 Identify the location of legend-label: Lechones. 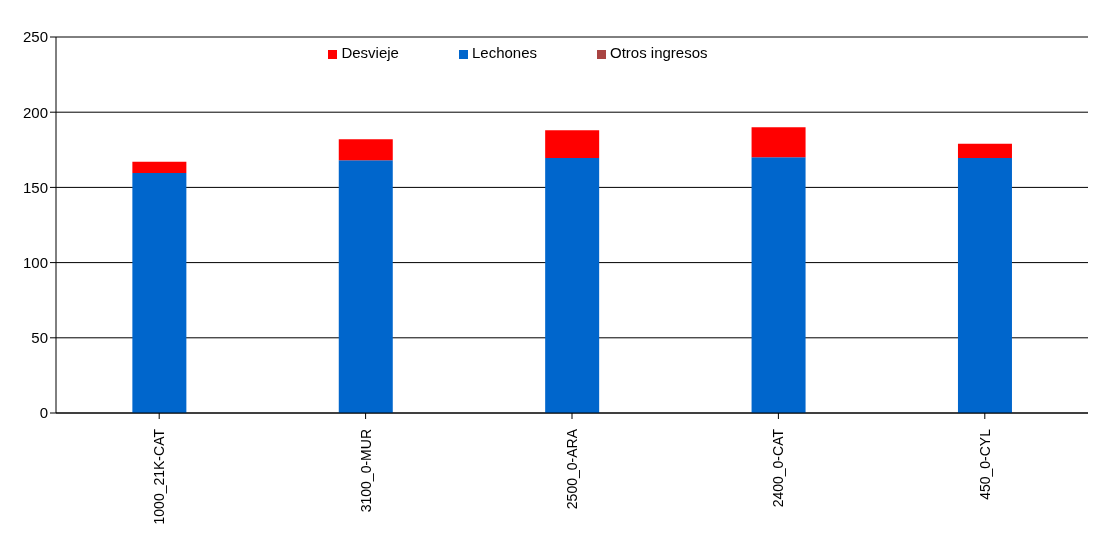
(504, 52).